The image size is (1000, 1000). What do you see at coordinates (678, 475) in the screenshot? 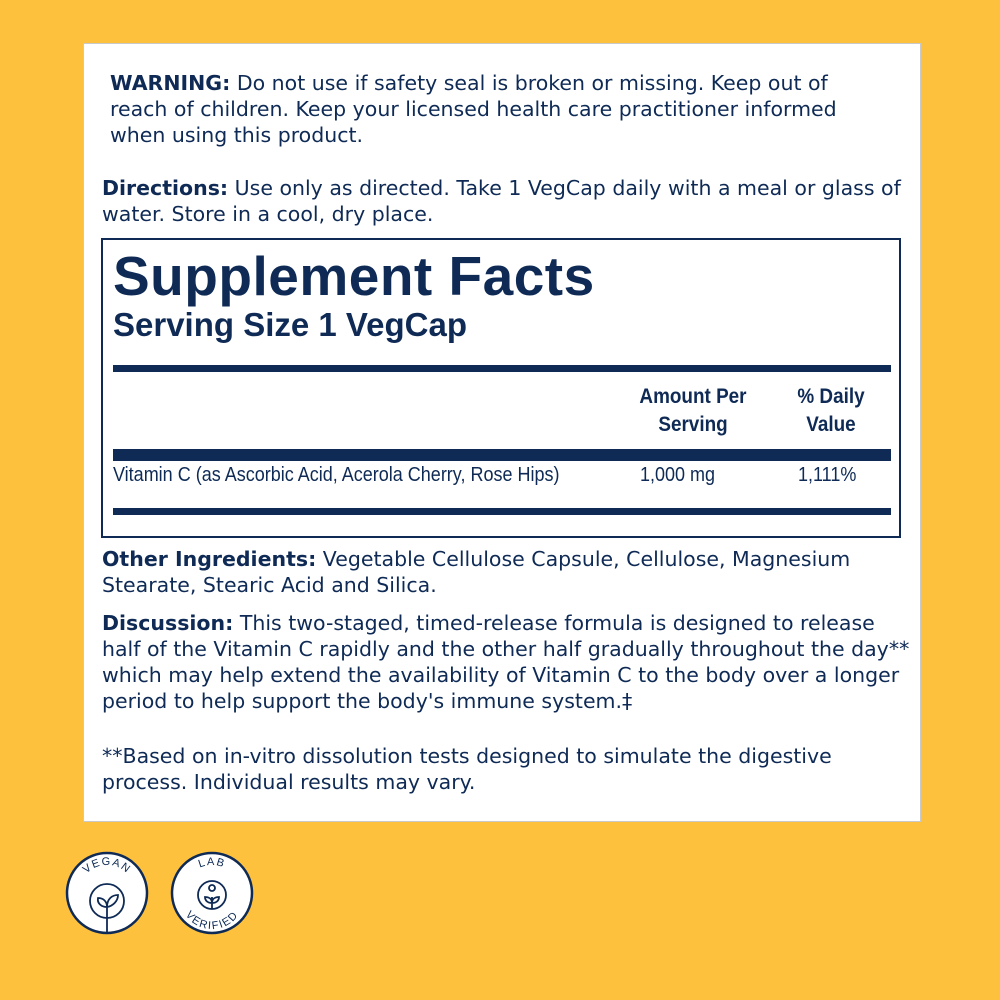
I see `nutrient-amount: 1,000 mg` at bounding box center [678, 475].